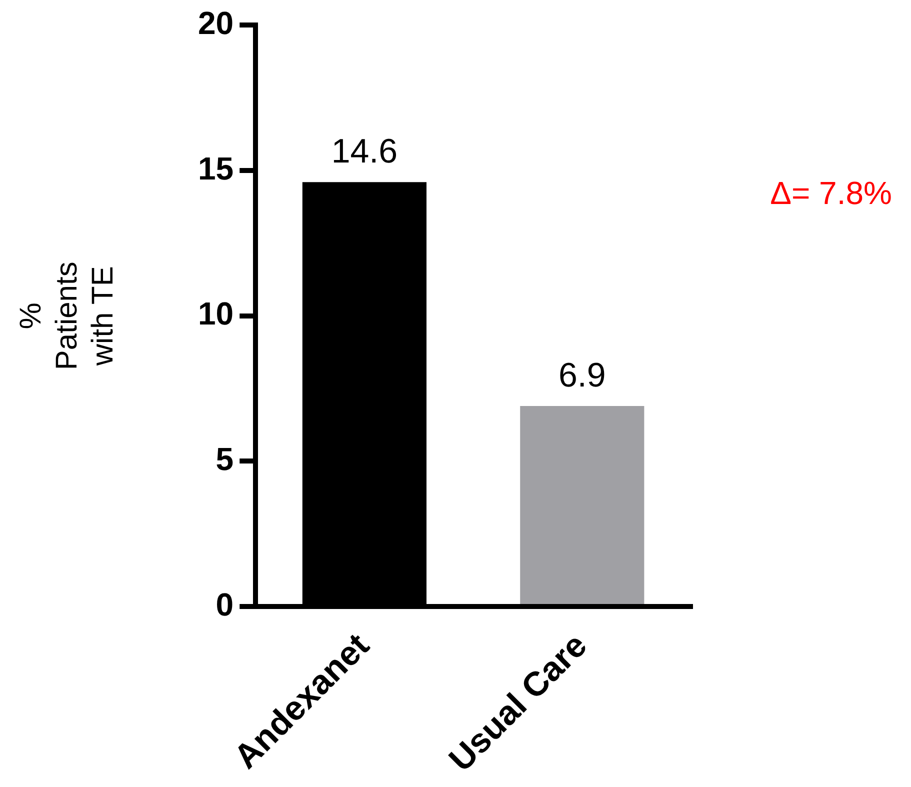 Image resolution: width=911 pixels, height=787 pixels. Describe the element at coordinates (582, 375) in the screenshot. I see `data-label: 6.9` at that location.